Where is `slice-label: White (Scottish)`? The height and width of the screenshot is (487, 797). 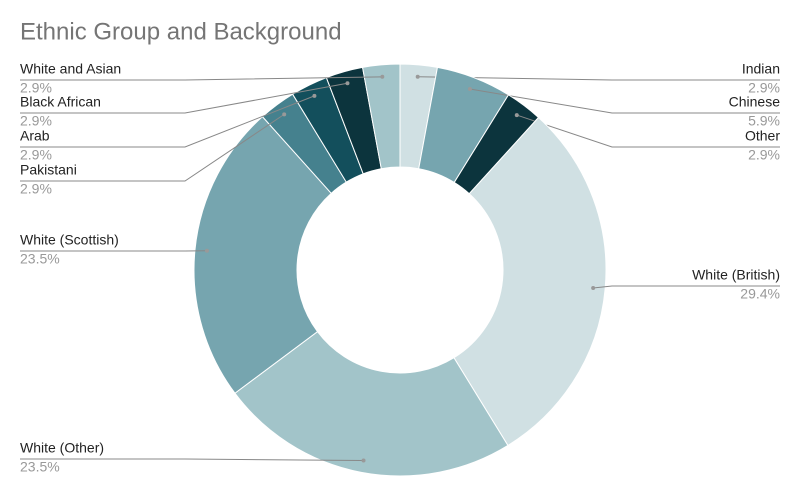
slice-label: White (Scottish) is located at coordinates (69, 240).